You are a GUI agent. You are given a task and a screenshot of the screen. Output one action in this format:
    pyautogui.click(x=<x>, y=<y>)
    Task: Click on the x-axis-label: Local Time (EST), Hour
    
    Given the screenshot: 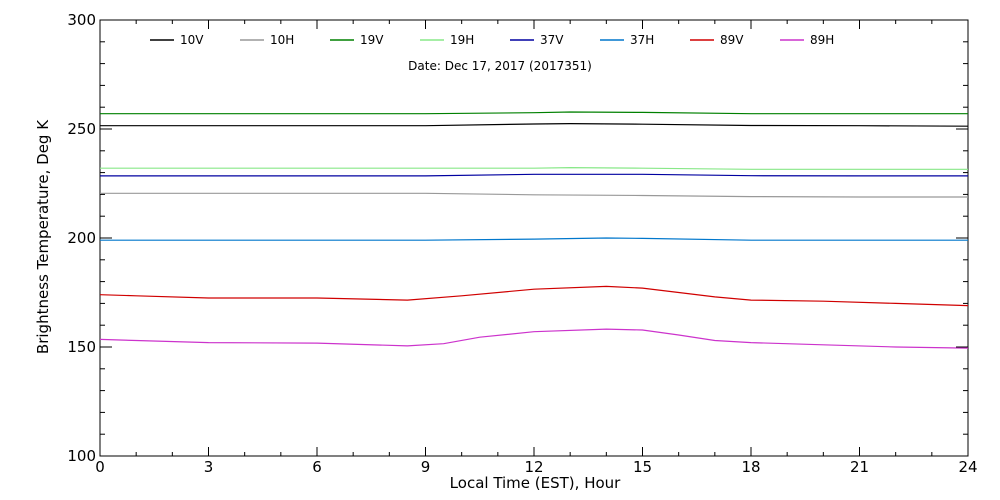 What is the action you would take?
    pyautogui.click(x=535, y=483)
    